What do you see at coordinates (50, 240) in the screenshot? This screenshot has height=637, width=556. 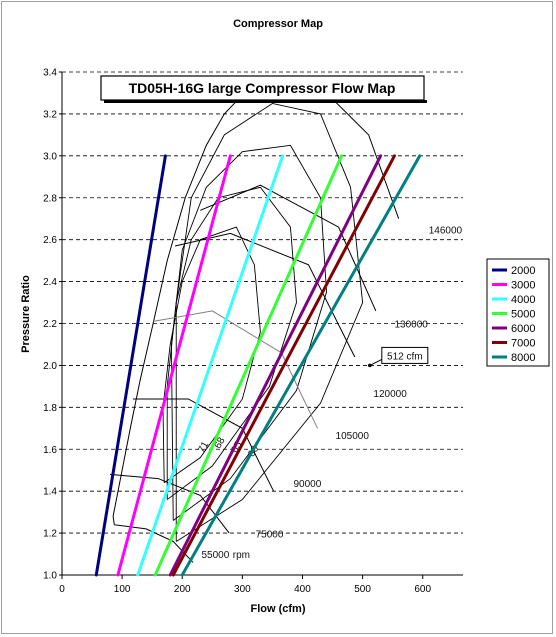 I see `y-tick-label: 2.6` at bounding box center [50, 240].